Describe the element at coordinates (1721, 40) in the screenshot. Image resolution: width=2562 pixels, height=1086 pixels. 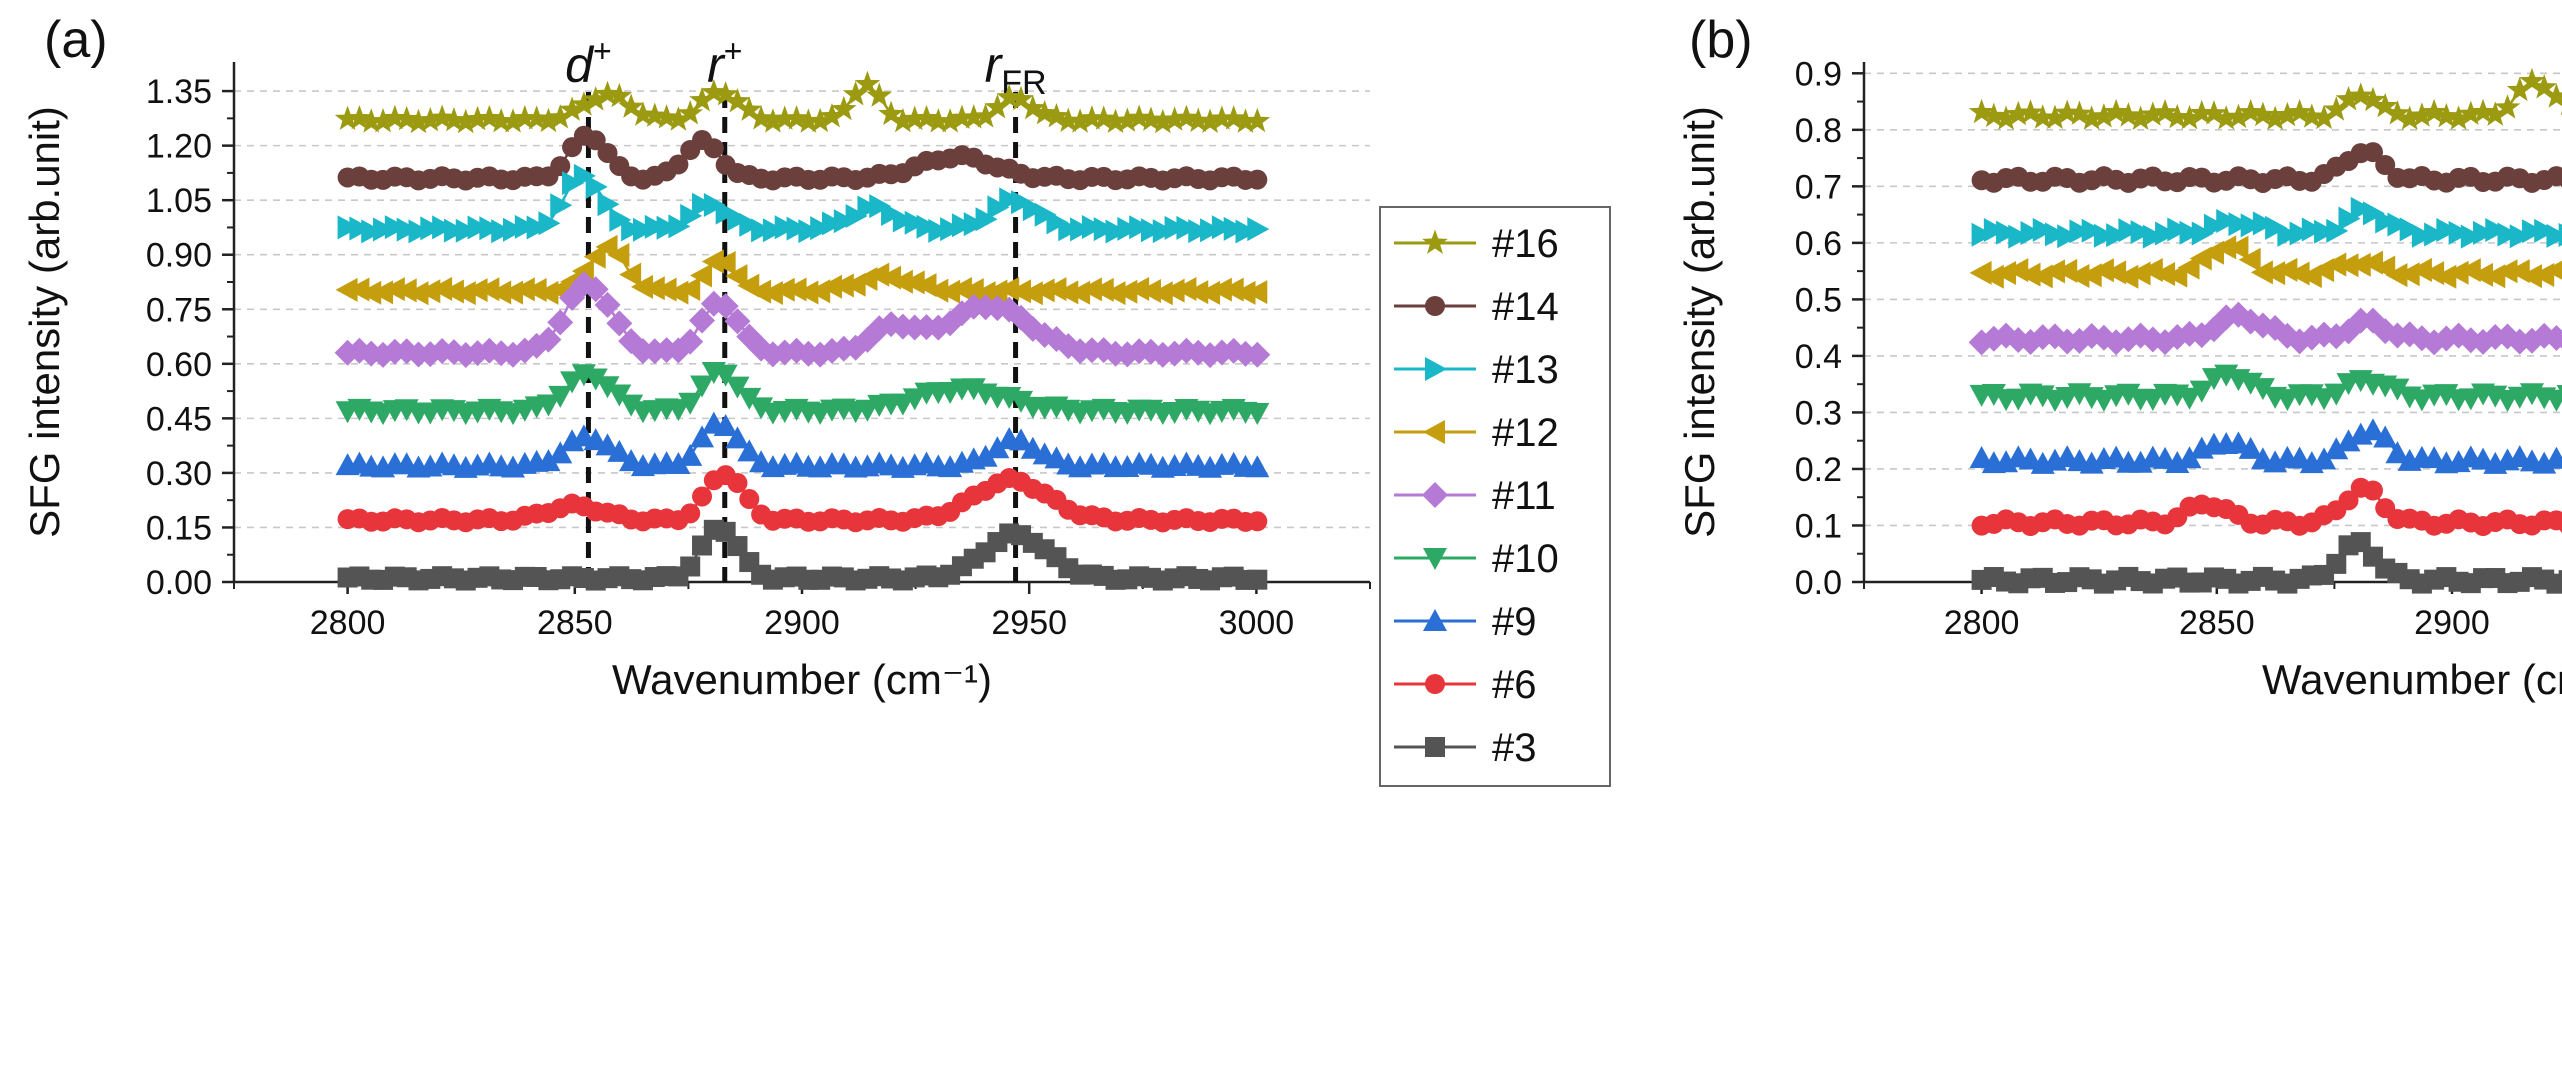
I see `panel-label: (b)` at that location.